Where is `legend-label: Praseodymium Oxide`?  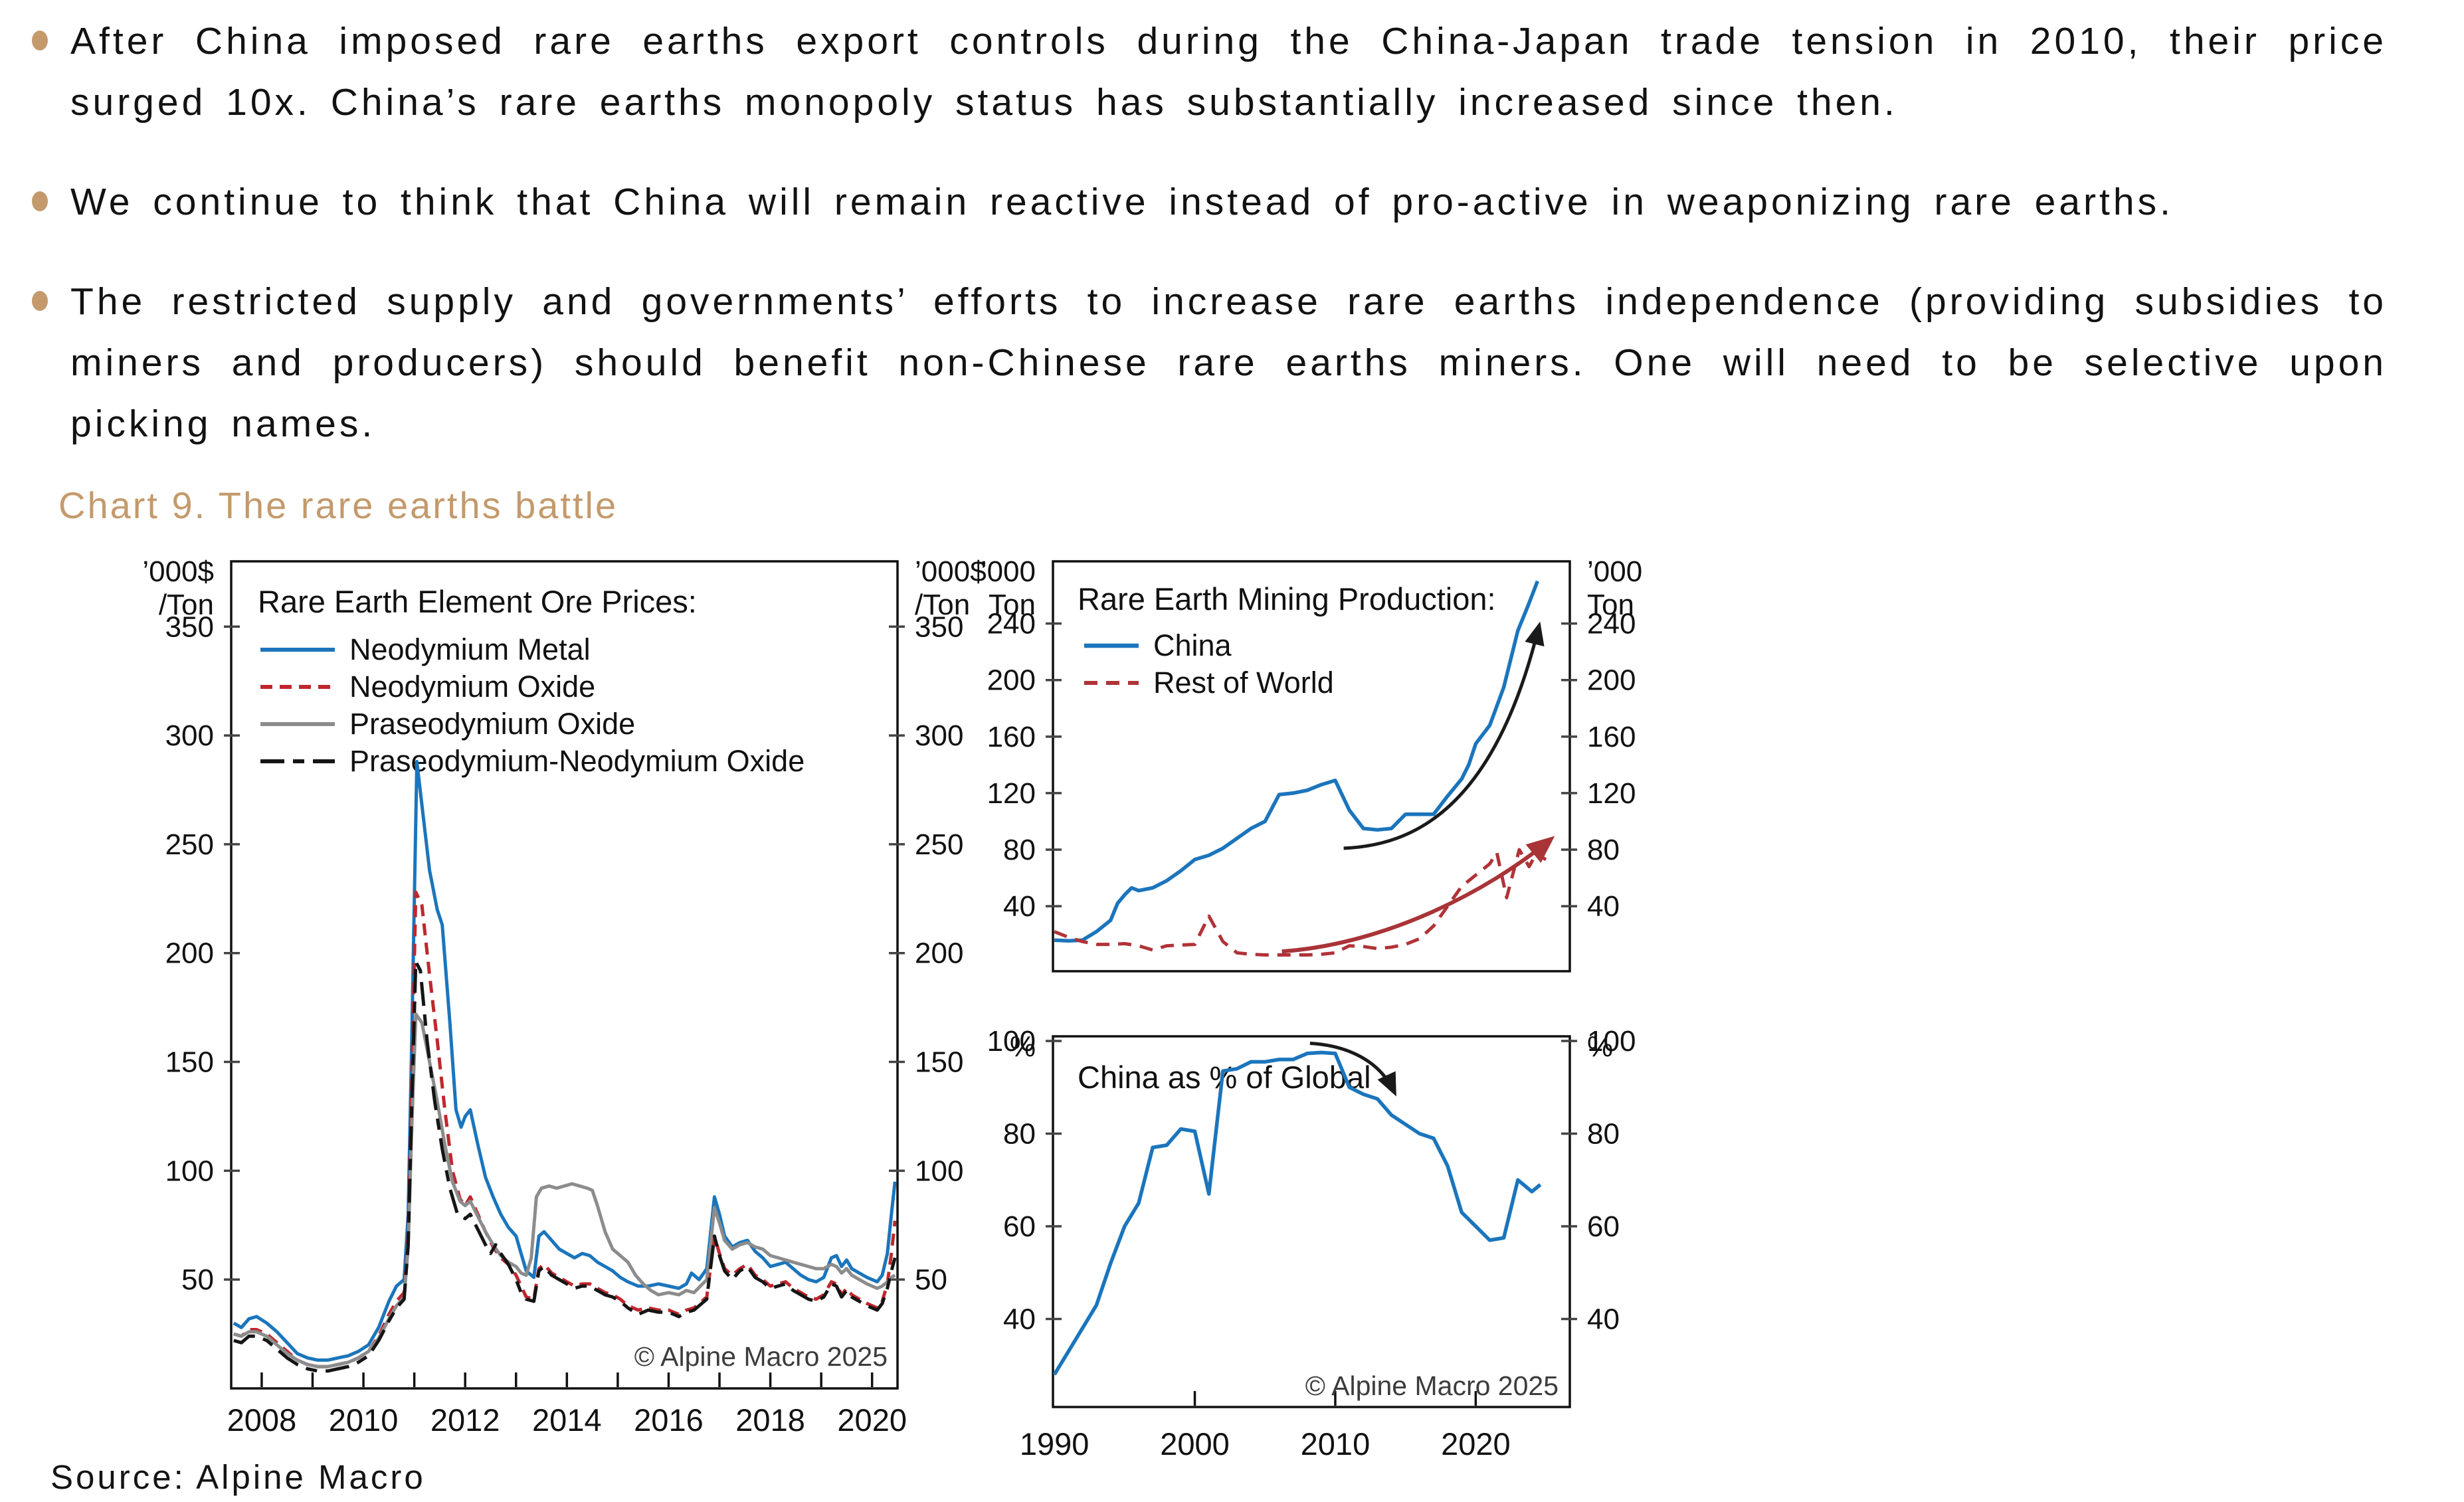 legend-label: Praseodymium Oxide is located at coordinates (492, 724).